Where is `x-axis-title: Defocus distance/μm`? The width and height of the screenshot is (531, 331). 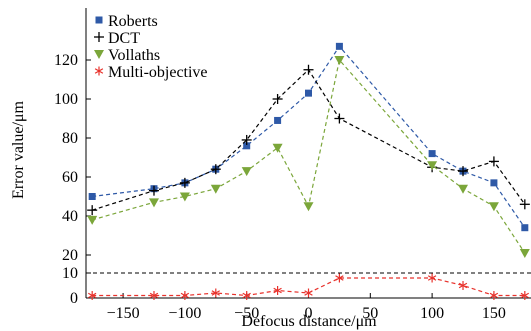 x-axis-title: Defocus distance/μm is located at coordinates (309, 321).